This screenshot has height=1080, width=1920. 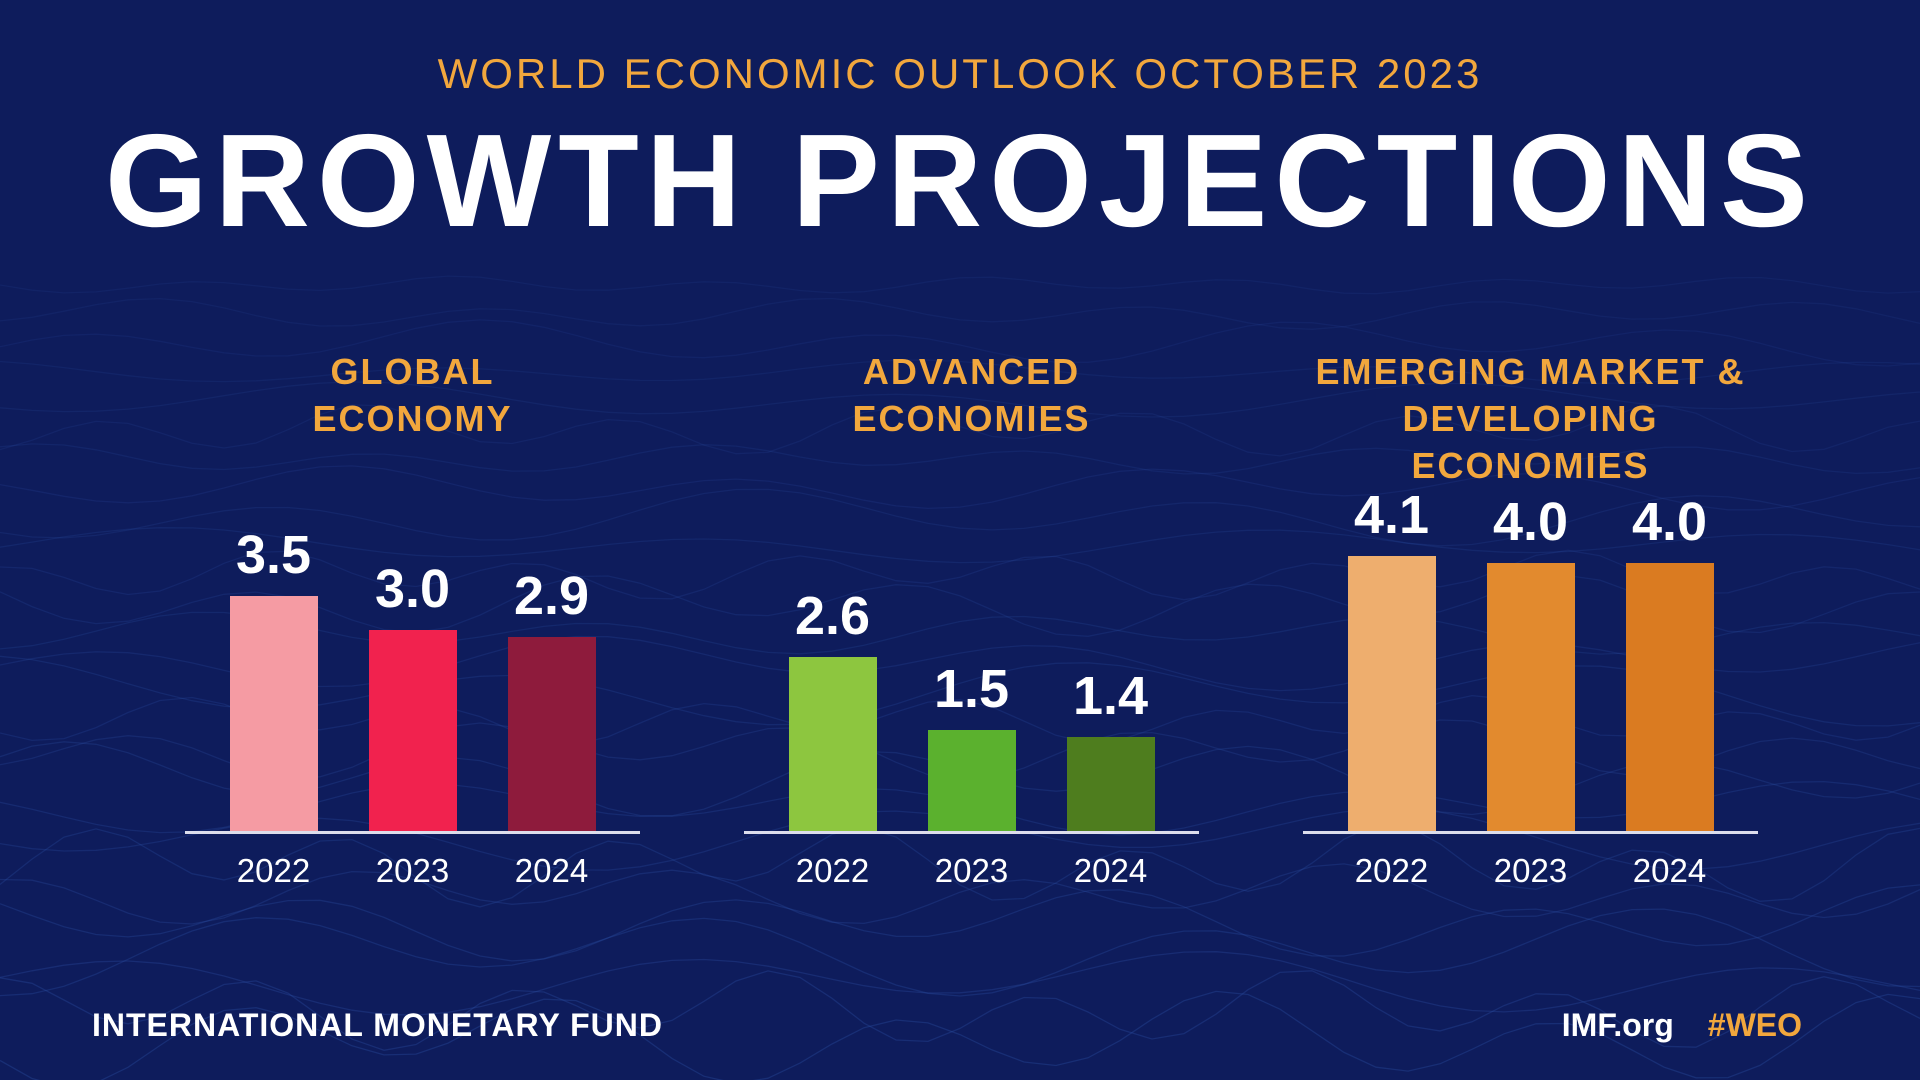 I want to click on bar-cell: 3.0, so click(x=412, y=695).